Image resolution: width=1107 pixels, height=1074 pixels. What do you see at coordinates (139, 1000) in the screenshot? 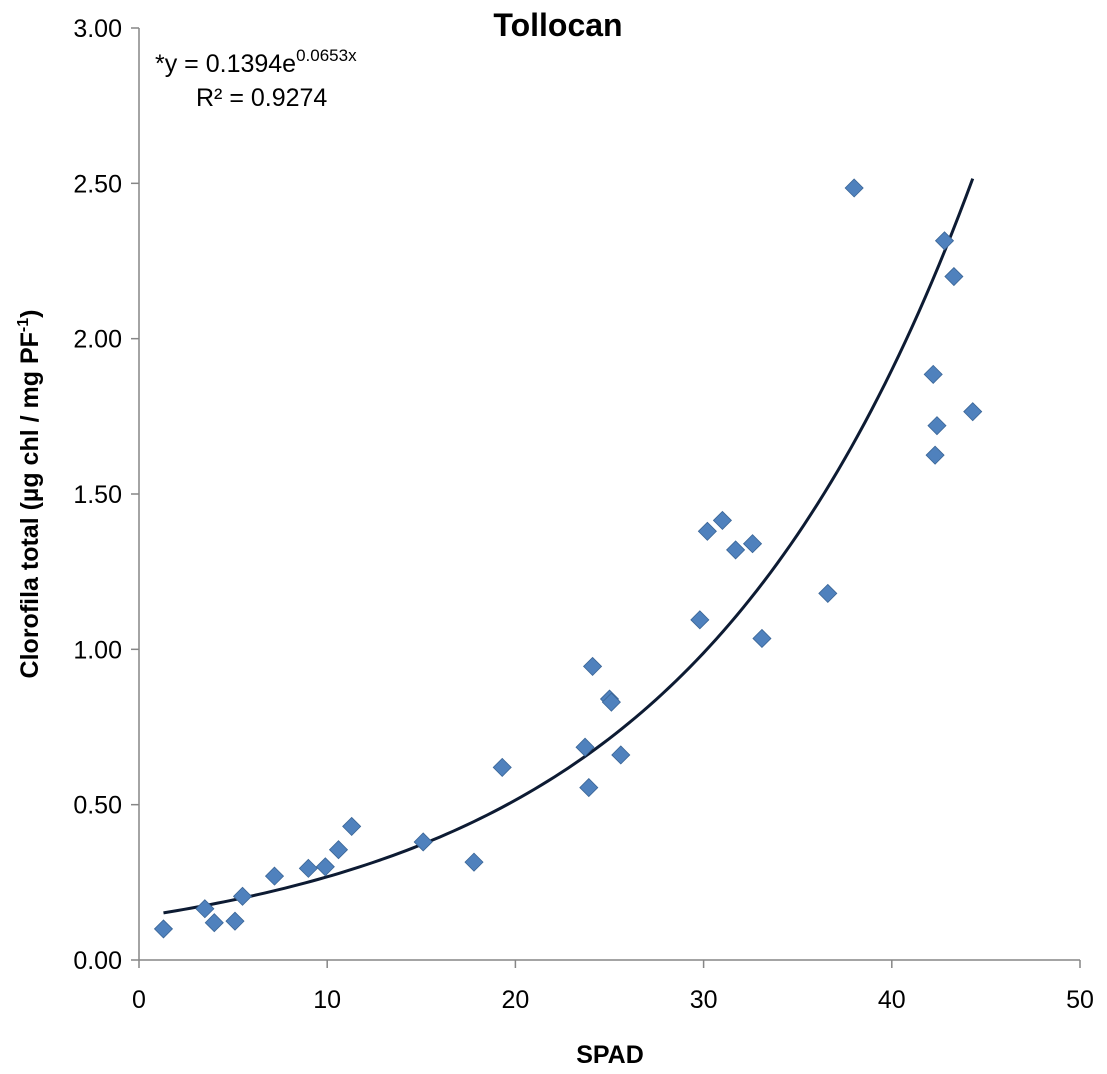
I see `x-tick-label: 0` at bounding box center [139, 1000].